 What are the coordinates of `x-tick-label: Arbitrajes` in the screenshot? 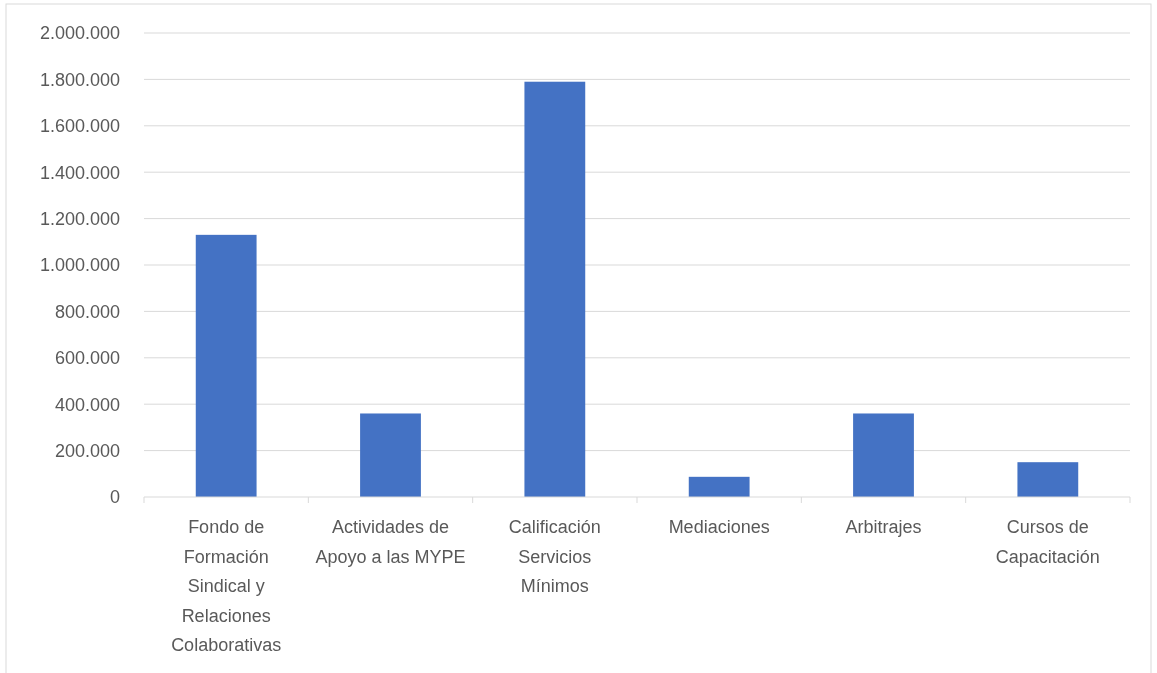 It's located at (883, 527).